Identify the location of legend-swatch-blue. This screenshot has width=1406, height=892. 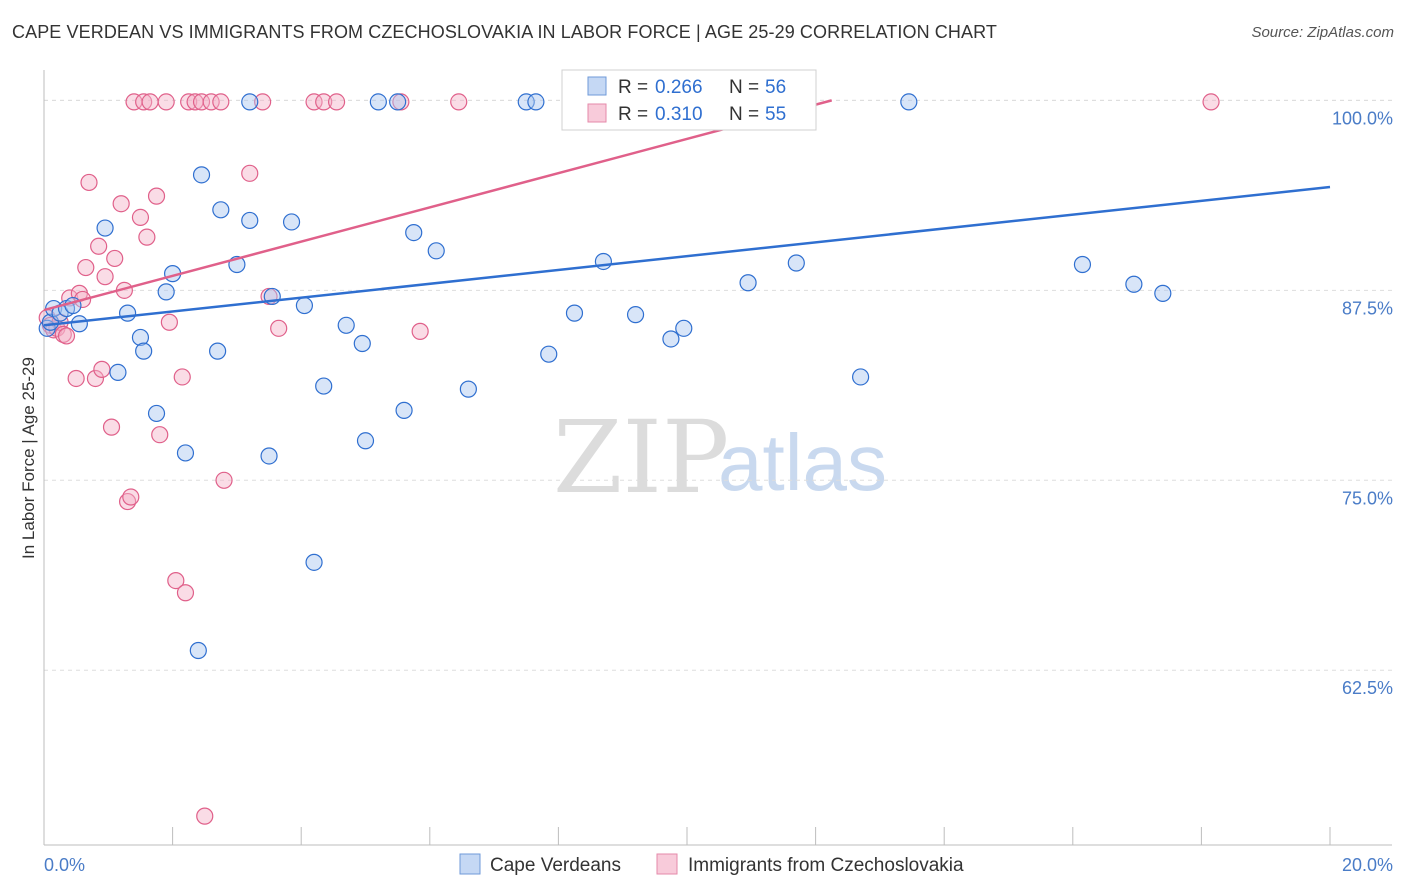
(597, 86).